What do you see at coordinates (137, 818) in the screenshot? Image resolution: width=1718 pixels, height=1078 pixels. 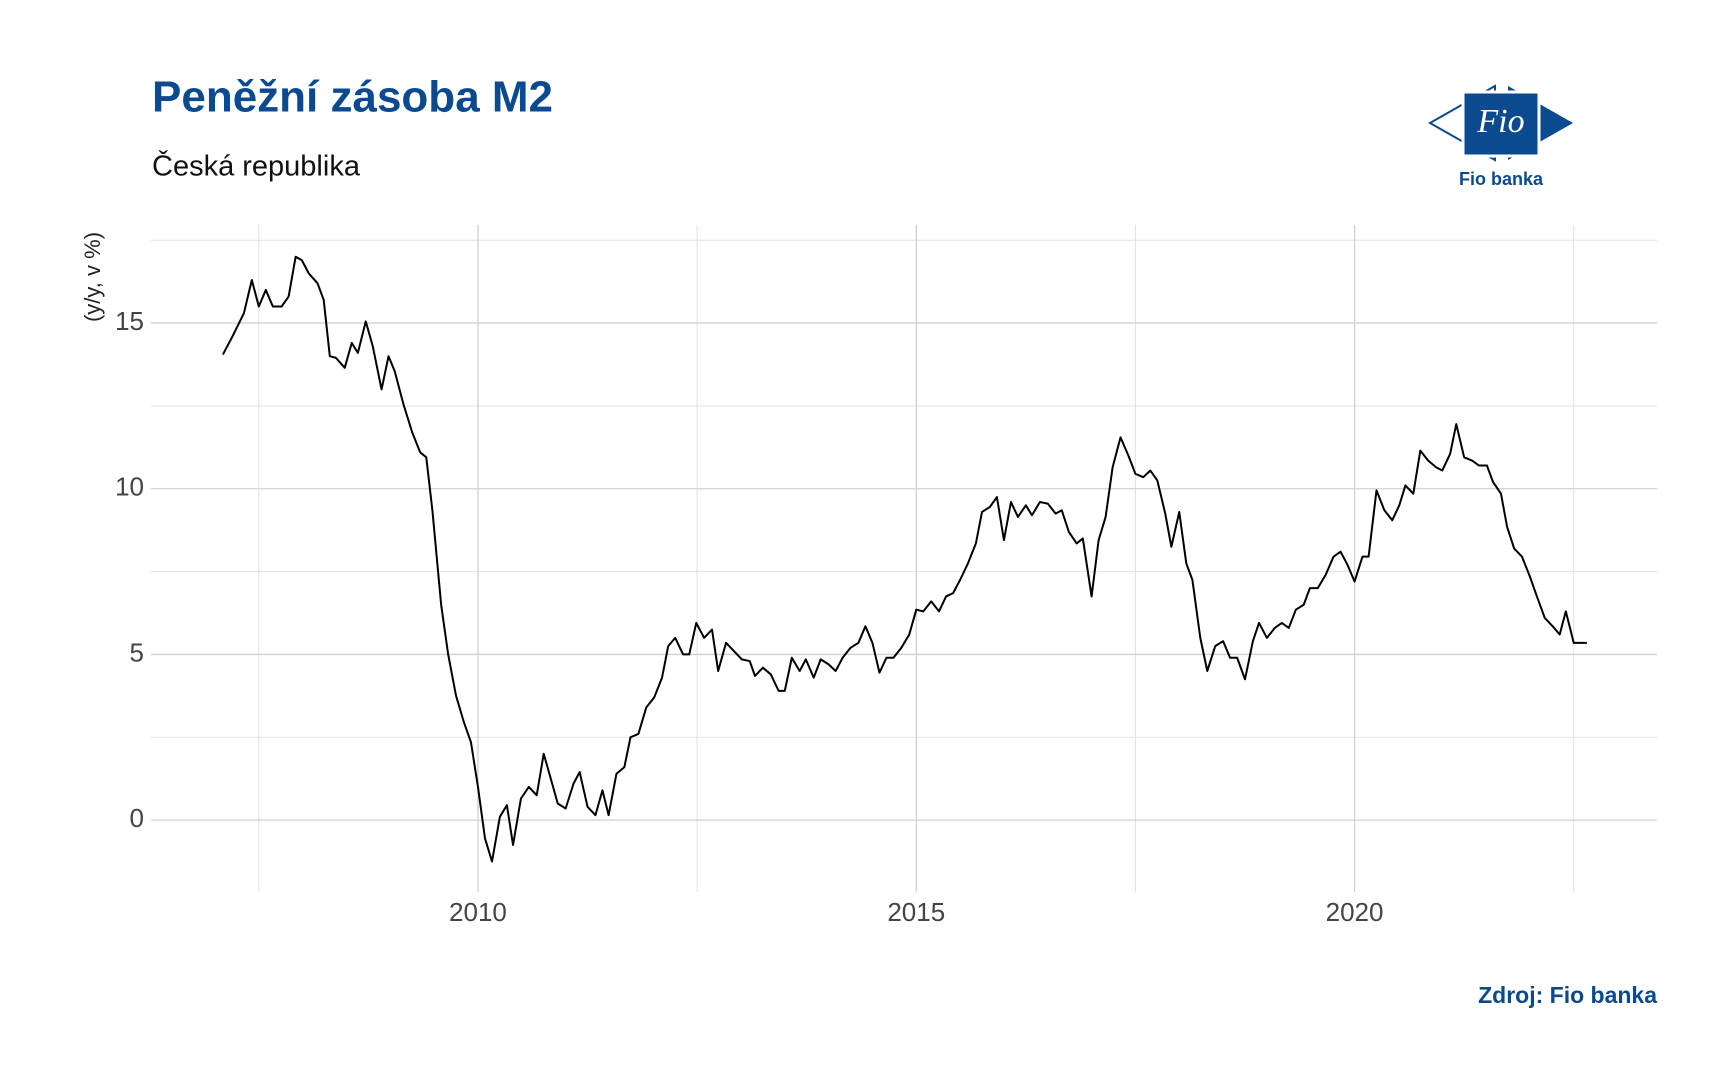 I see `y-tick-label: 0` at bounding box center [137, 818].